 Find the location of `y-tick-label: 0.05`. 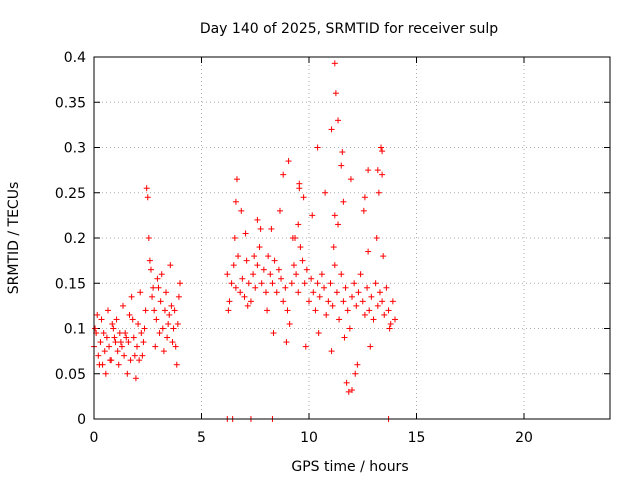

y-tick-label: 0.05 is located at coordinates (70, 375).